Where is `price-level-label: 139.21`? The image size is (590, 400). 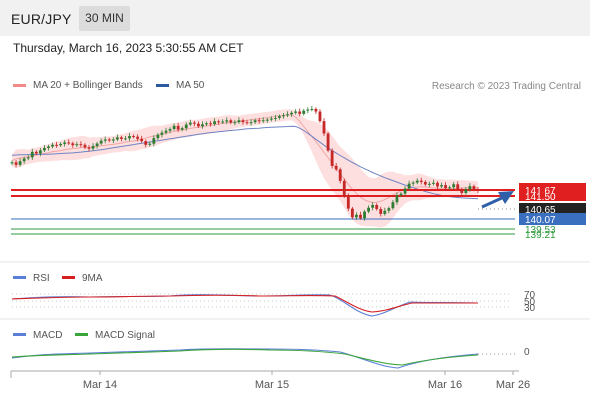
price-level-label: 139.21 is located at coordinates (540, 235).